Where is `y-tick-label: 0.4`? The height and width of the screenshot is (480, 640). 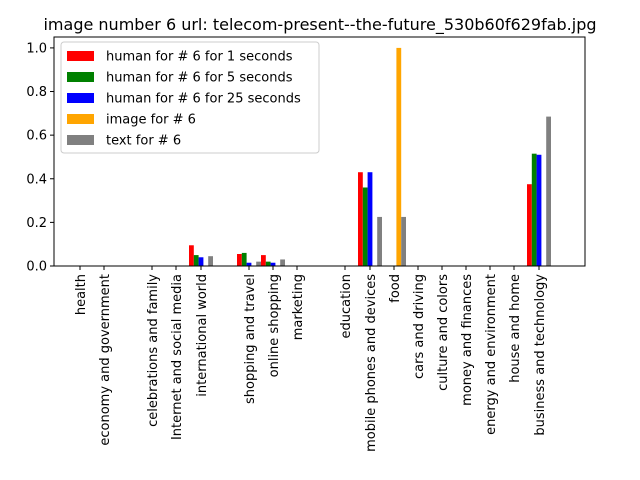 y-tick-label: 0.4 is located at coordinates (36, 179).